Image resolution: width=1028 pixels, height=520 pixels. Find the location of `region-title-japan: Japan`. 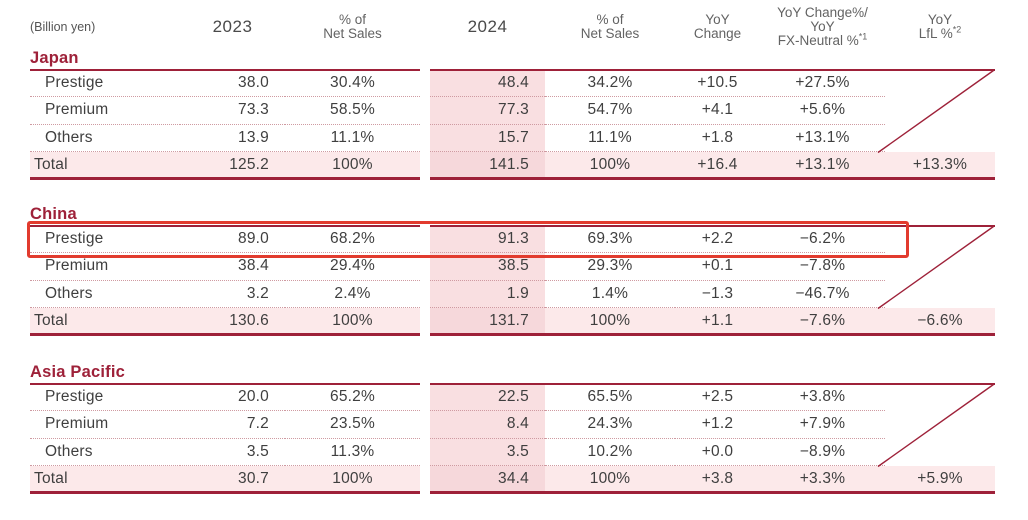

region-title-japan: Japan is located at coordinates (54, 58).